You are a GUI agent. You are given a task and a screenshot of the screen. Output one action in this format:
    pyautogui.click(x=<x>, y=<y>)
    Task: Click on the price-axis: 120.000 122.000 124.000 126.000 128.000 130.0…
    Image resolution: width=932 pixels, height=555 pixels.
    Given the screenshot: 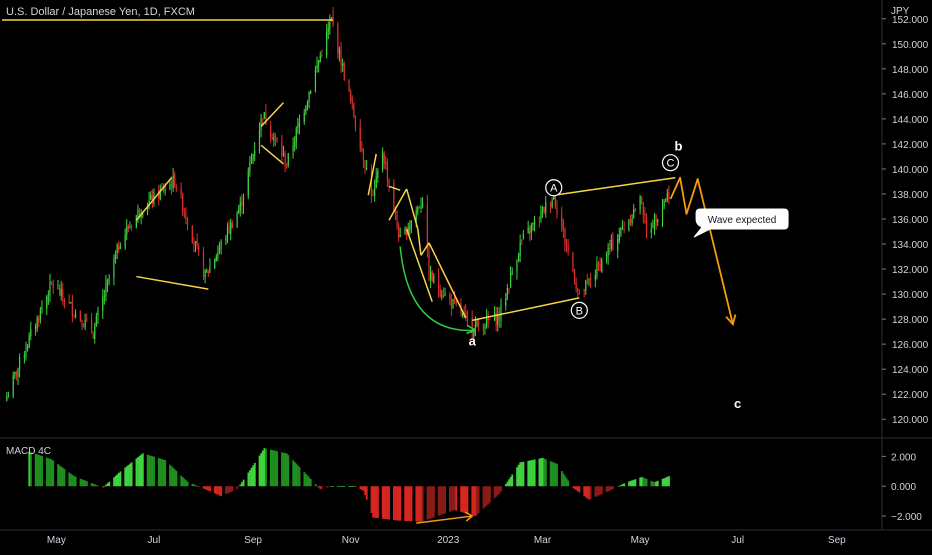 What is the action you would take?
    pyautogui.click(x=905, y=220)
    